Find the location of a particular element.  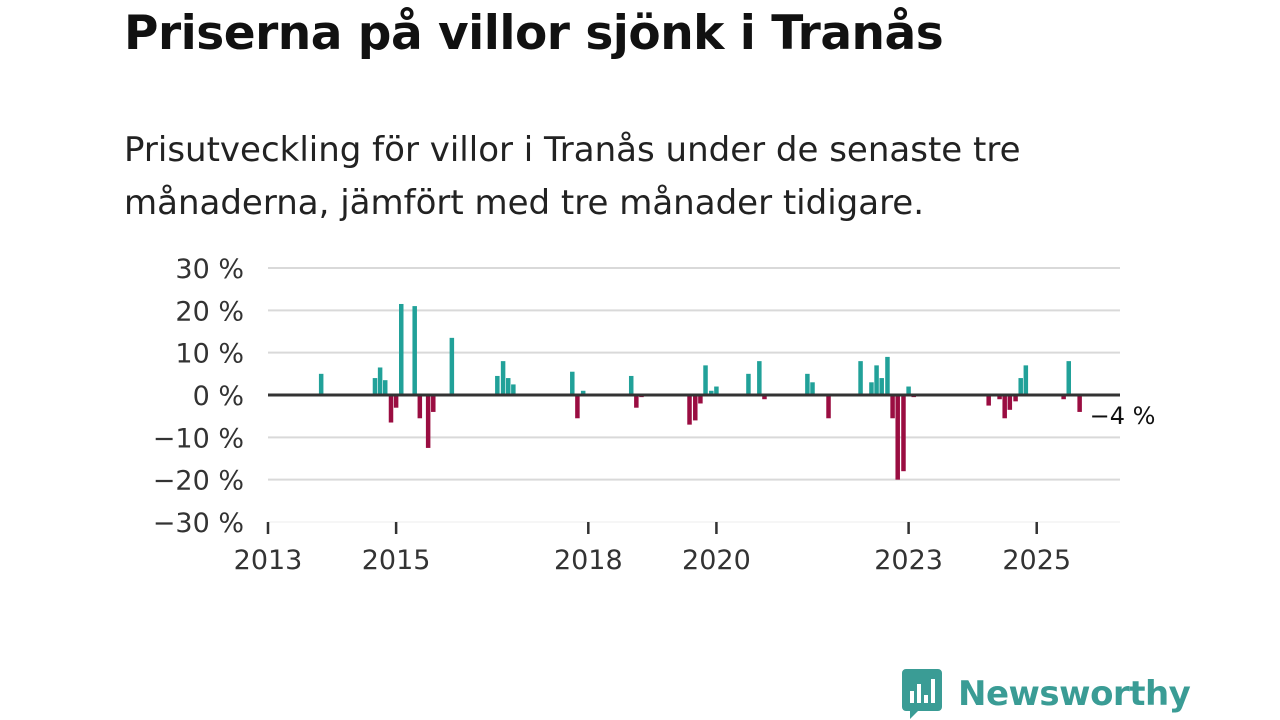

x-axis: 2013 2015 2018 2020 2023 2025 is located at coordinates (652, 549).